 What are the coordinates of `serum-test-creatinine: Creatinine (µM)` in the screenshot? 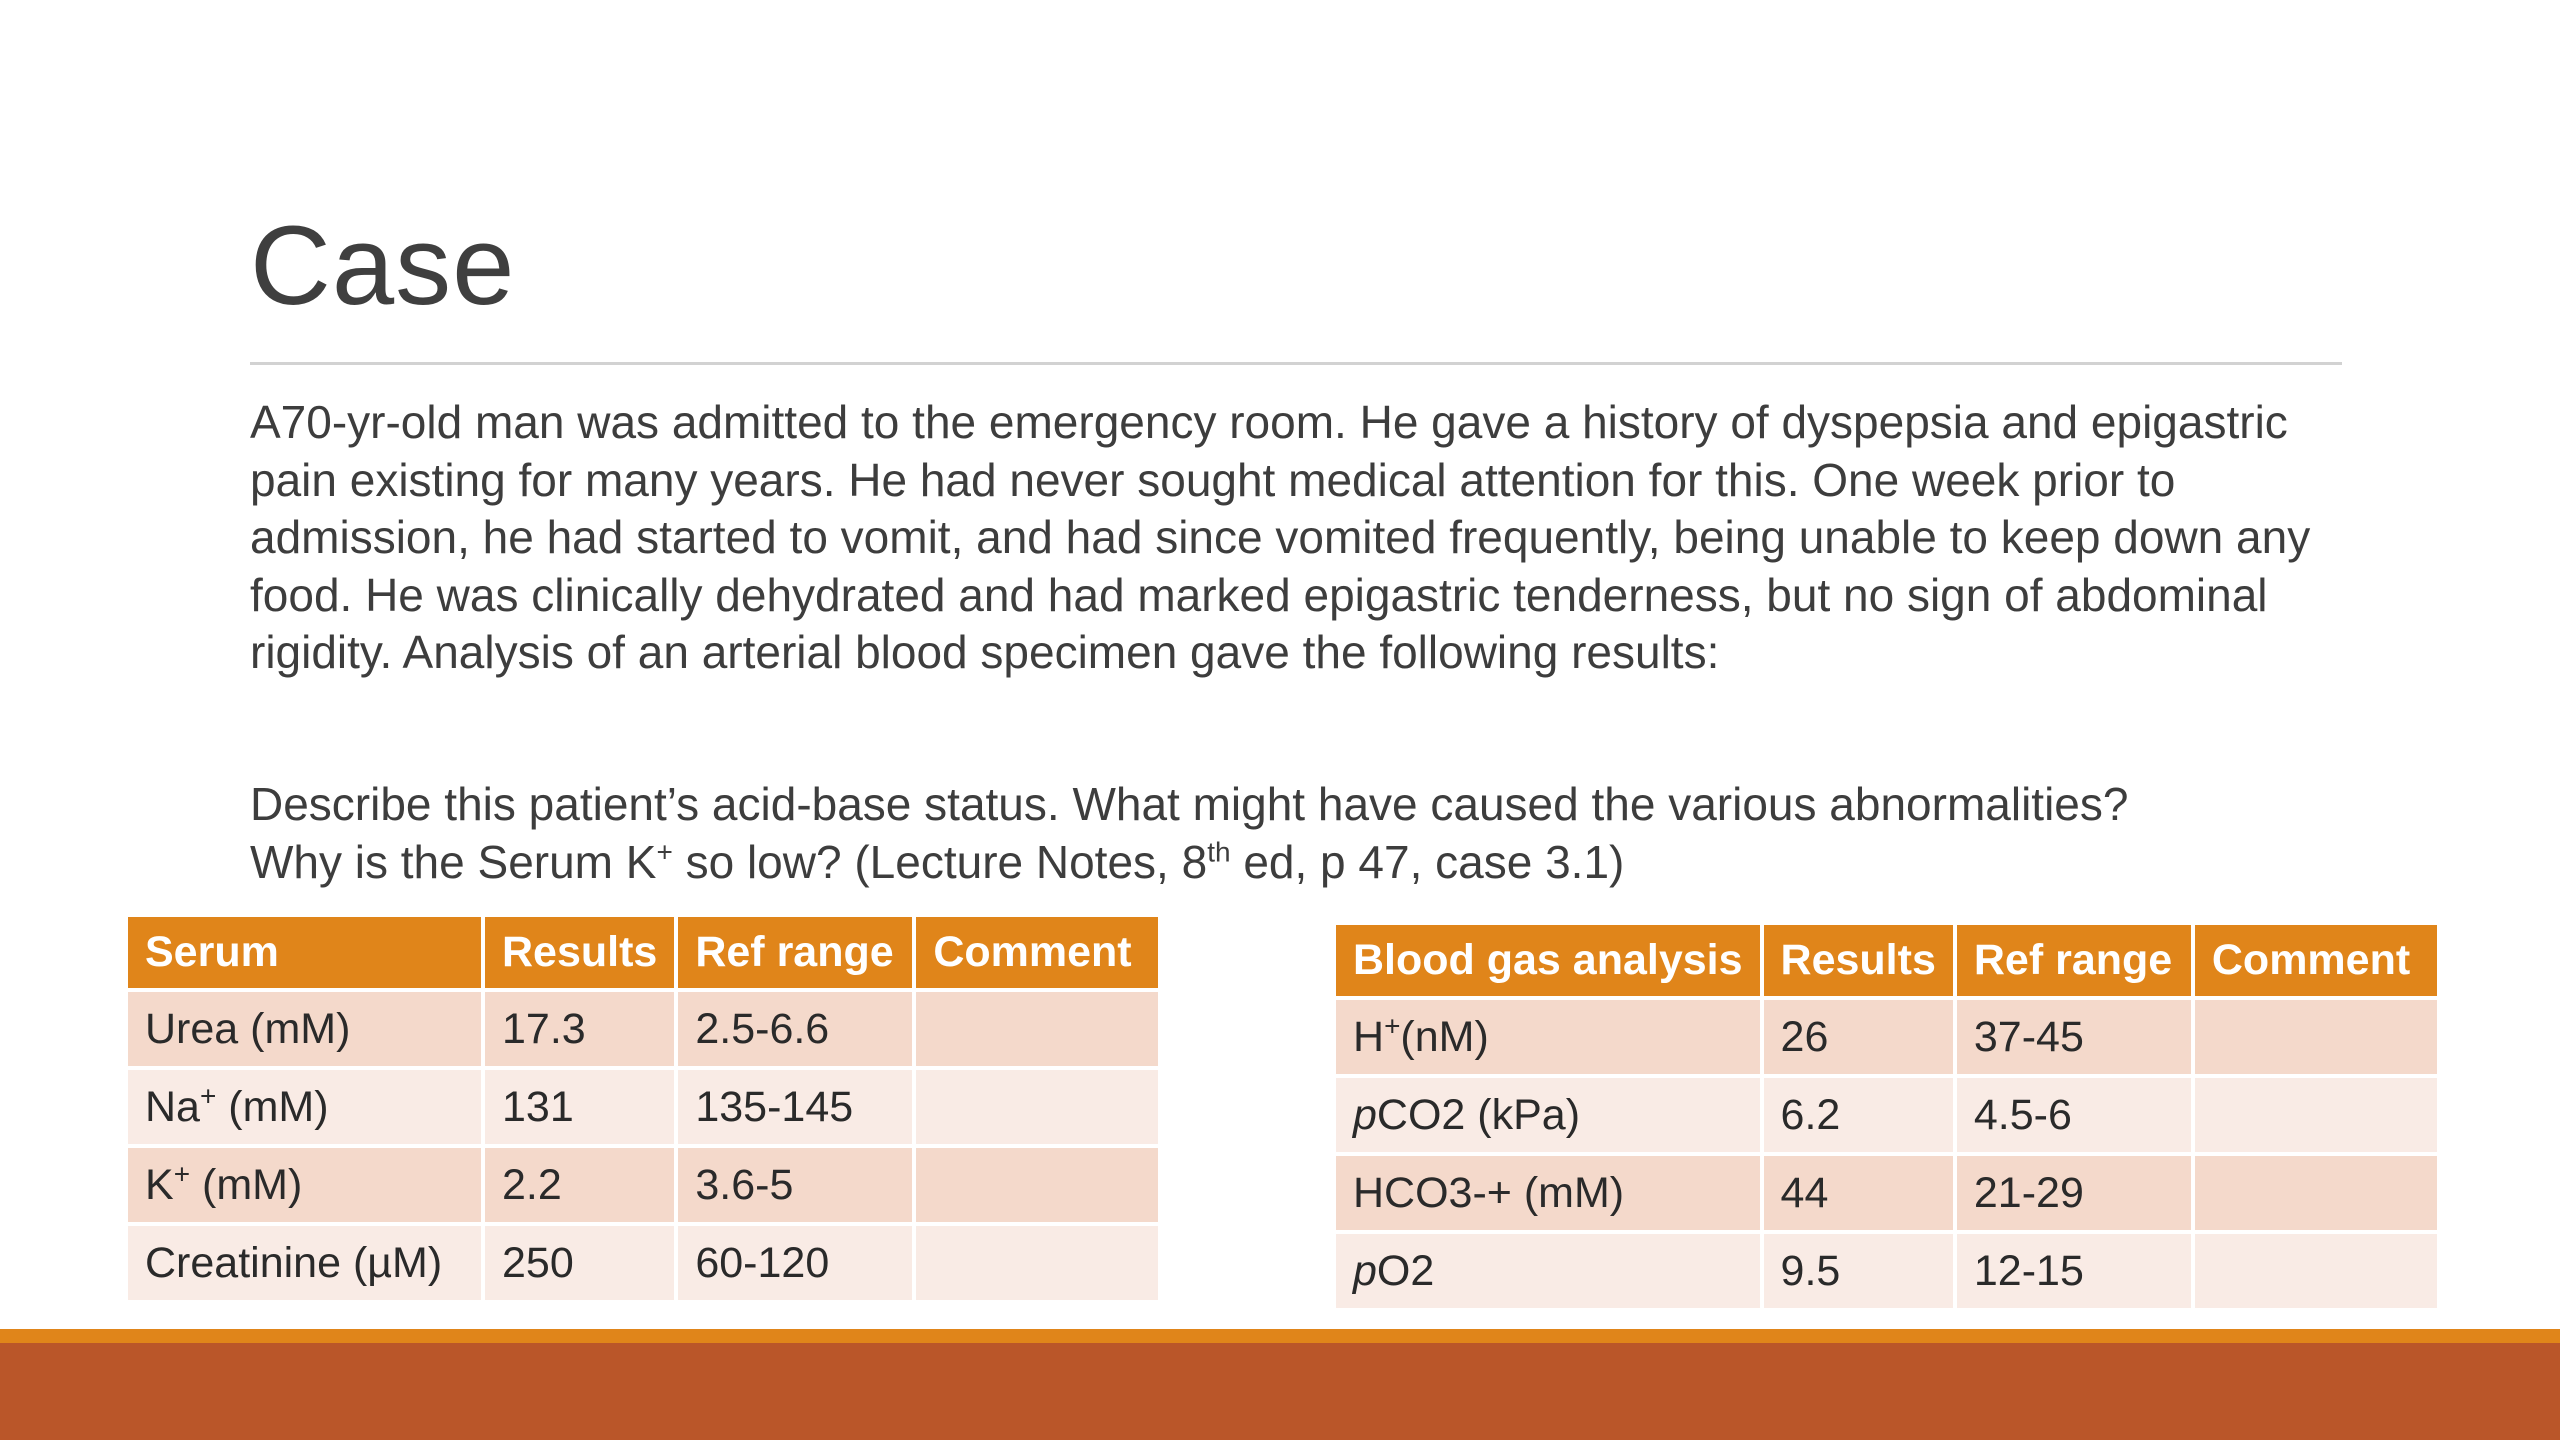 It's located at (306, 1263).